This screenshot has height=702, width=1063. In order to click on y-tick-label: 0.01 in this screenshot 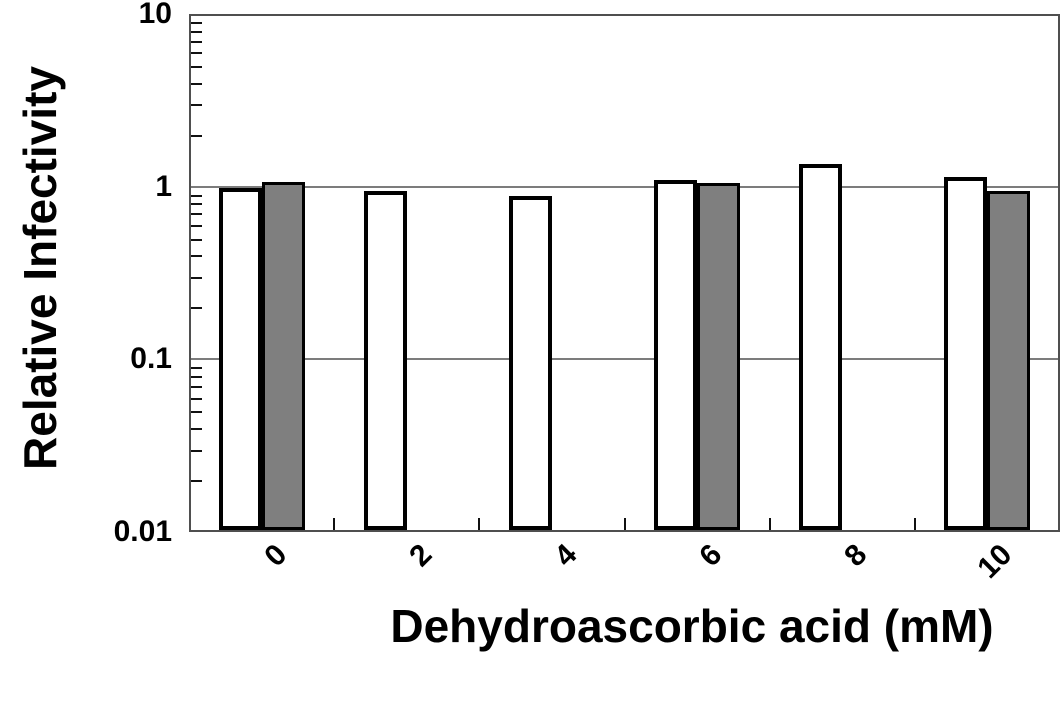, I will do `click(142, 531)`.